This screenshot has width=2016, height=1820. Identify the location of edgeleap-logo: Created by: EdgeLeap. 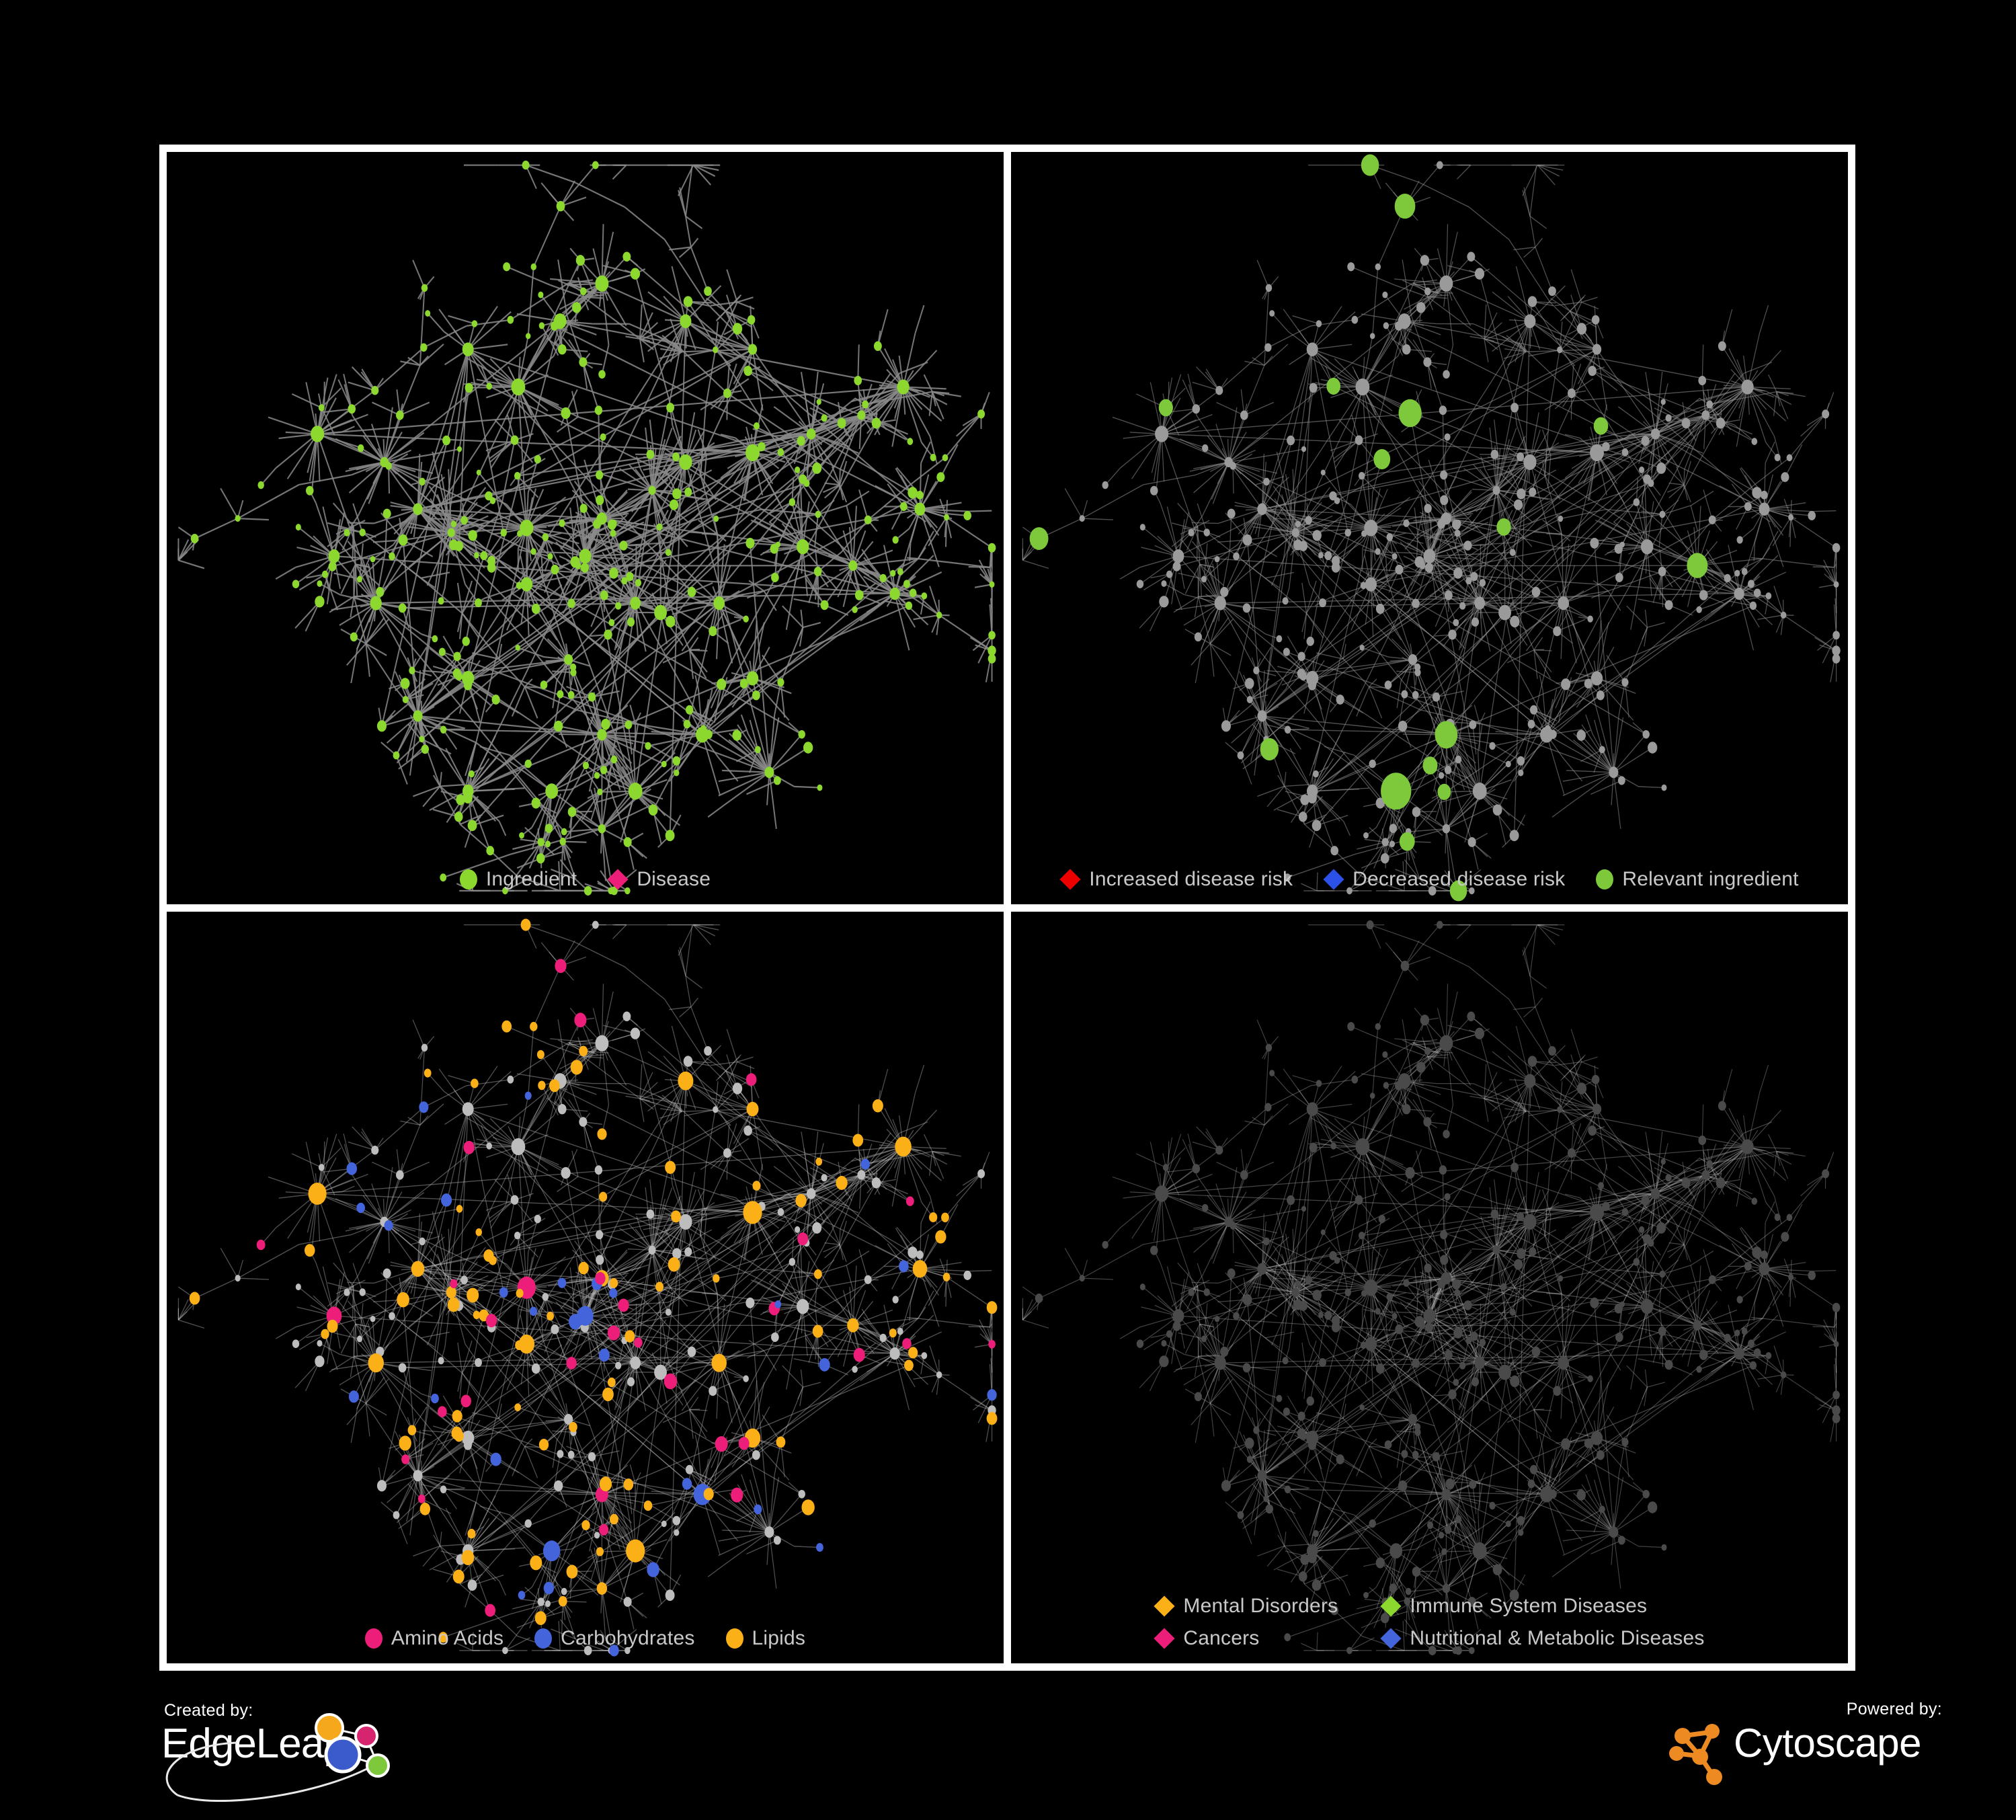
(331, 1751).